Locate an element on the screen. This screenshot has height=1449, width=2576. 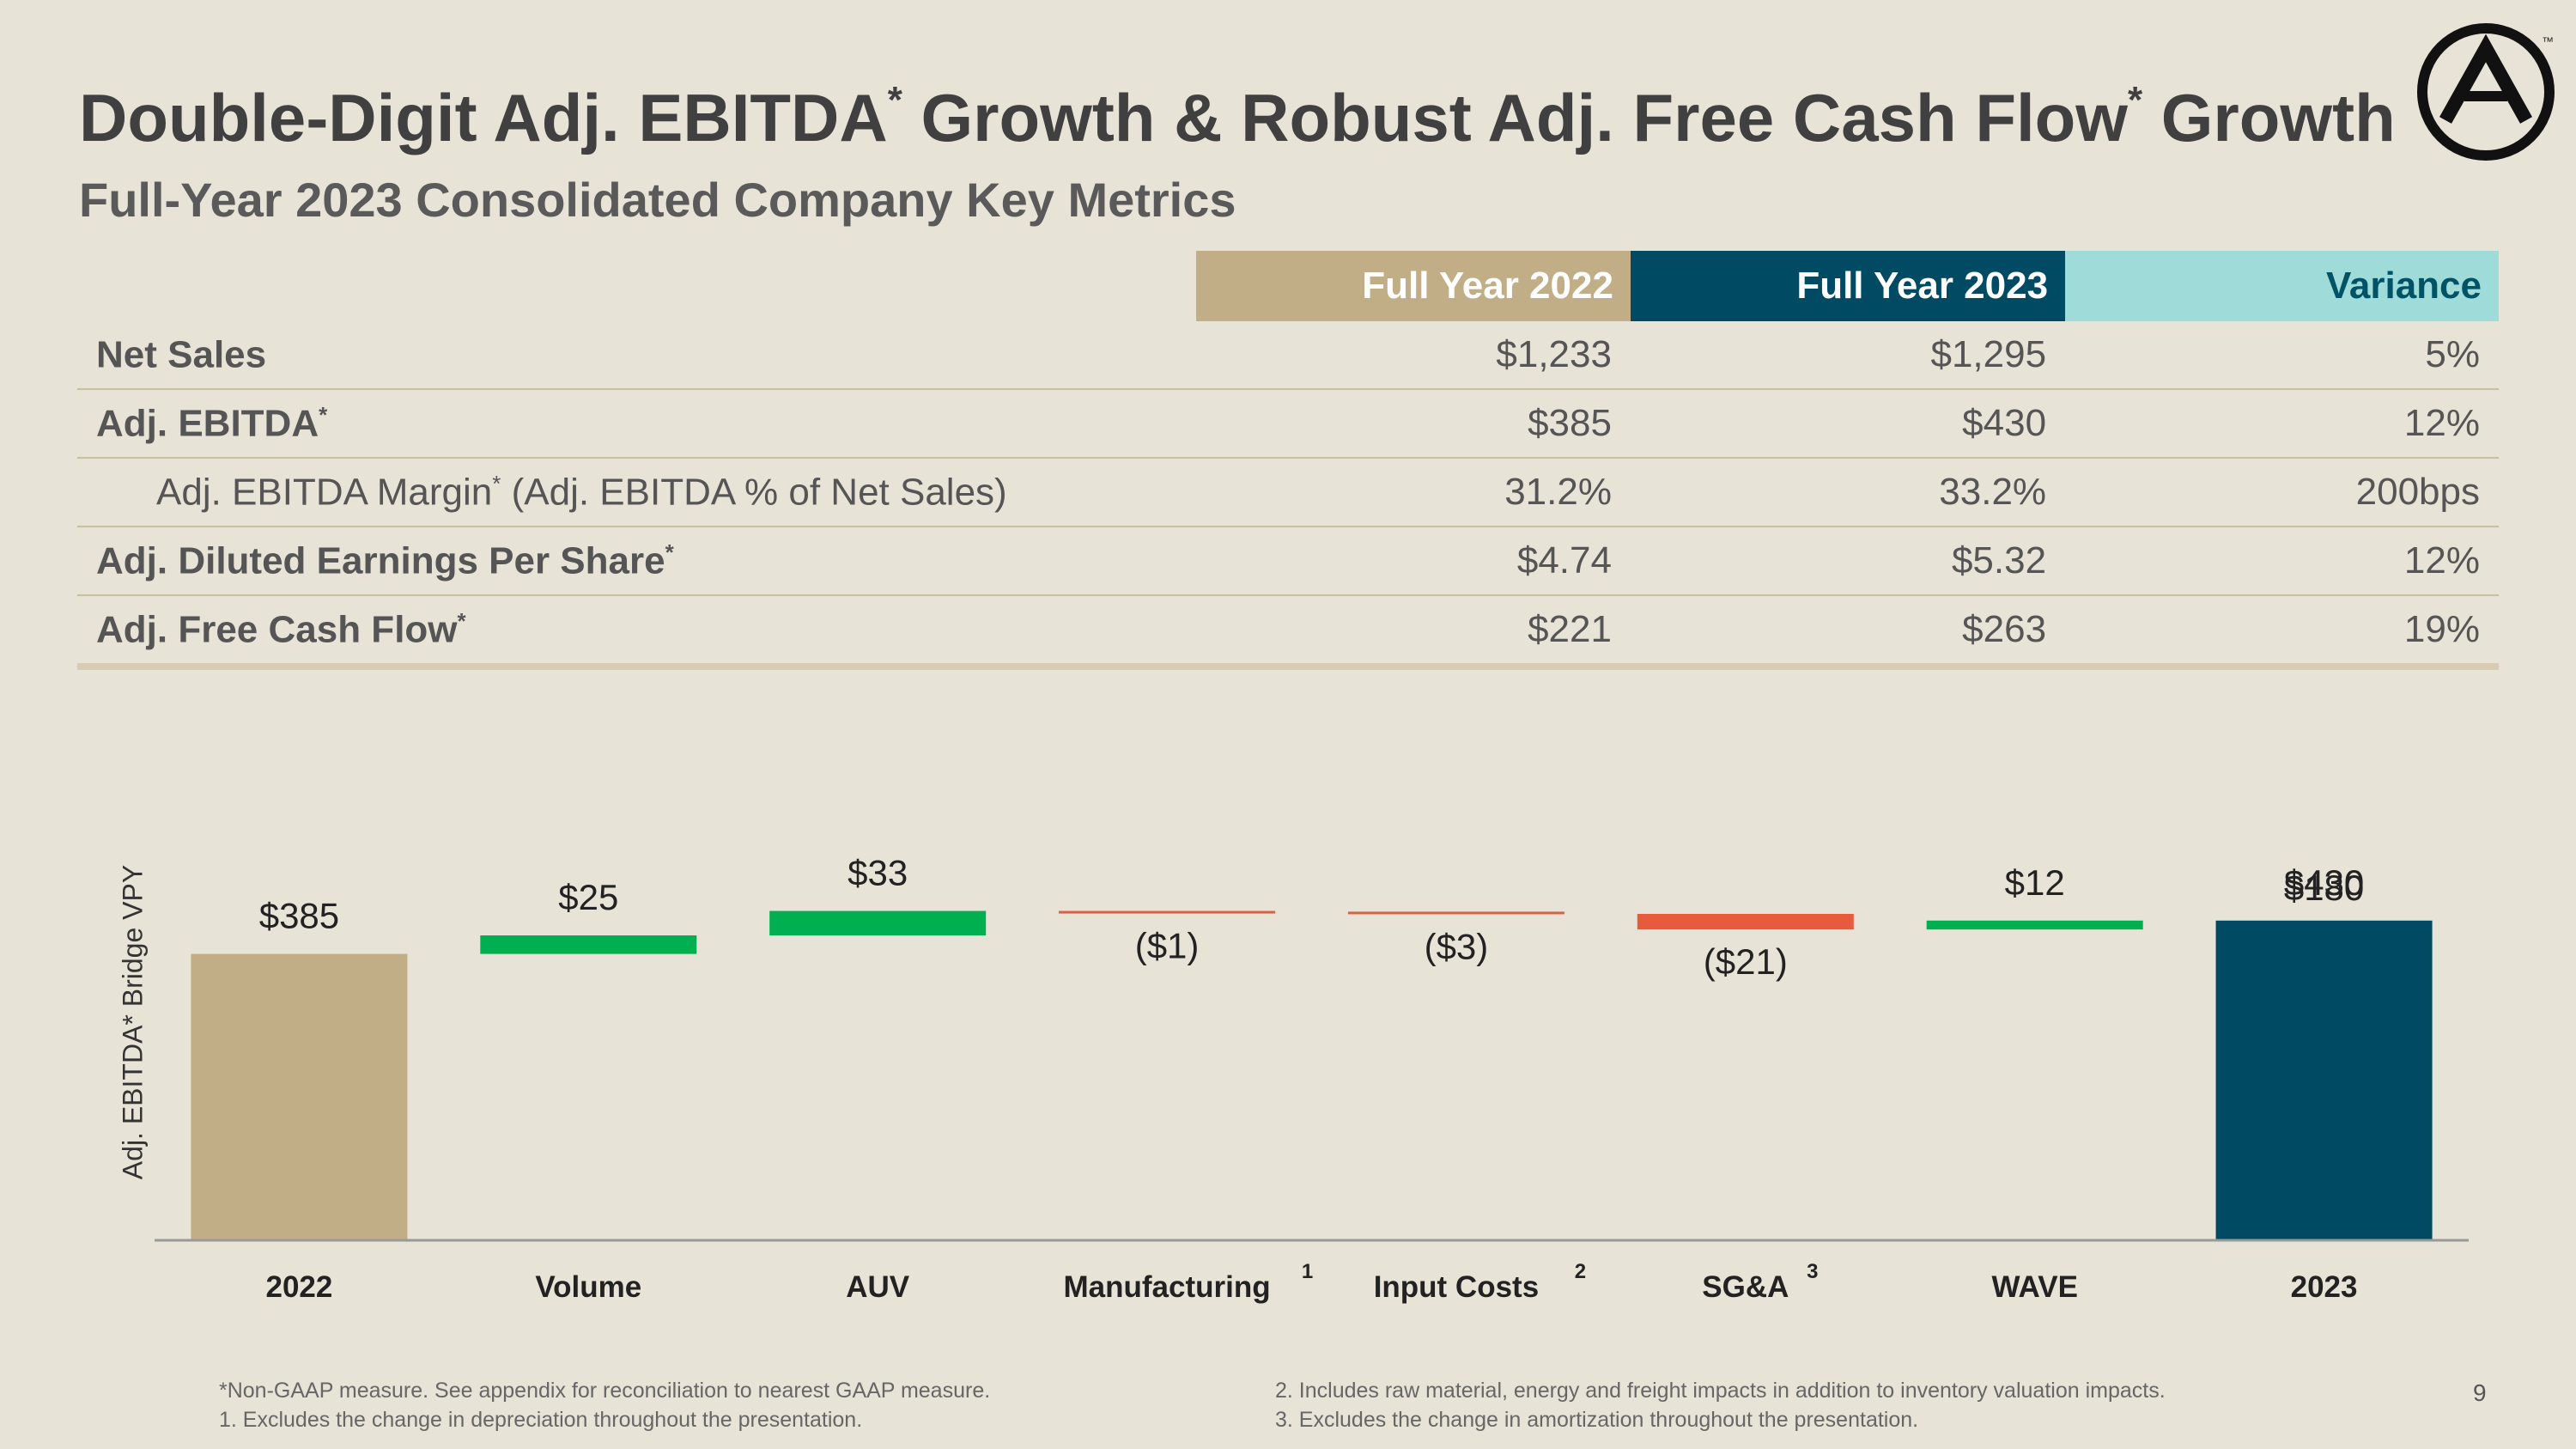
cell-fy2022: $385 is located at coordinates (1413, 424).